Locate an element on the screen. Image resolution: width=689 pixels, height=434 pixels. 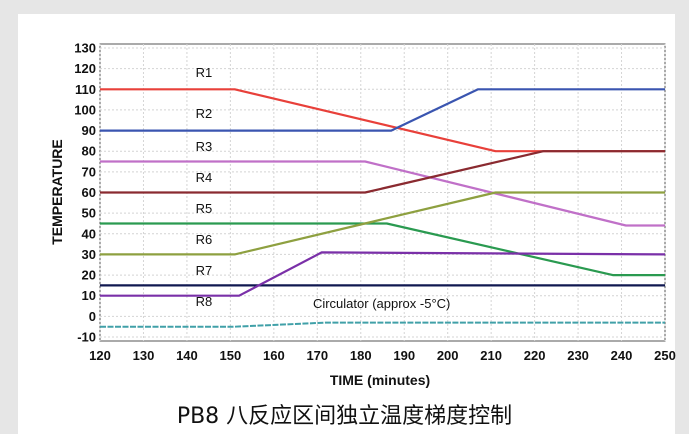
series-label: R8 is located at coordinates (204, 301).